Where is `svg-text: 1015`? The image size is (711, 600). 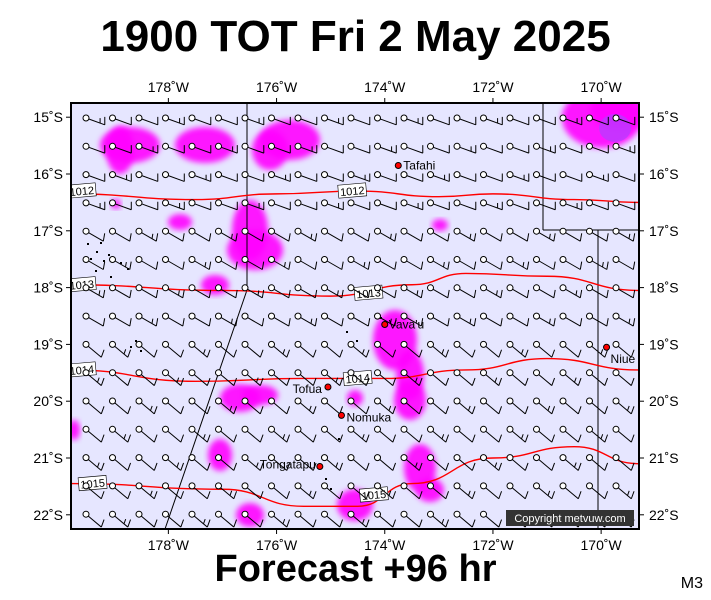 svg-text: 1015 is located at coordinates (373, 496).